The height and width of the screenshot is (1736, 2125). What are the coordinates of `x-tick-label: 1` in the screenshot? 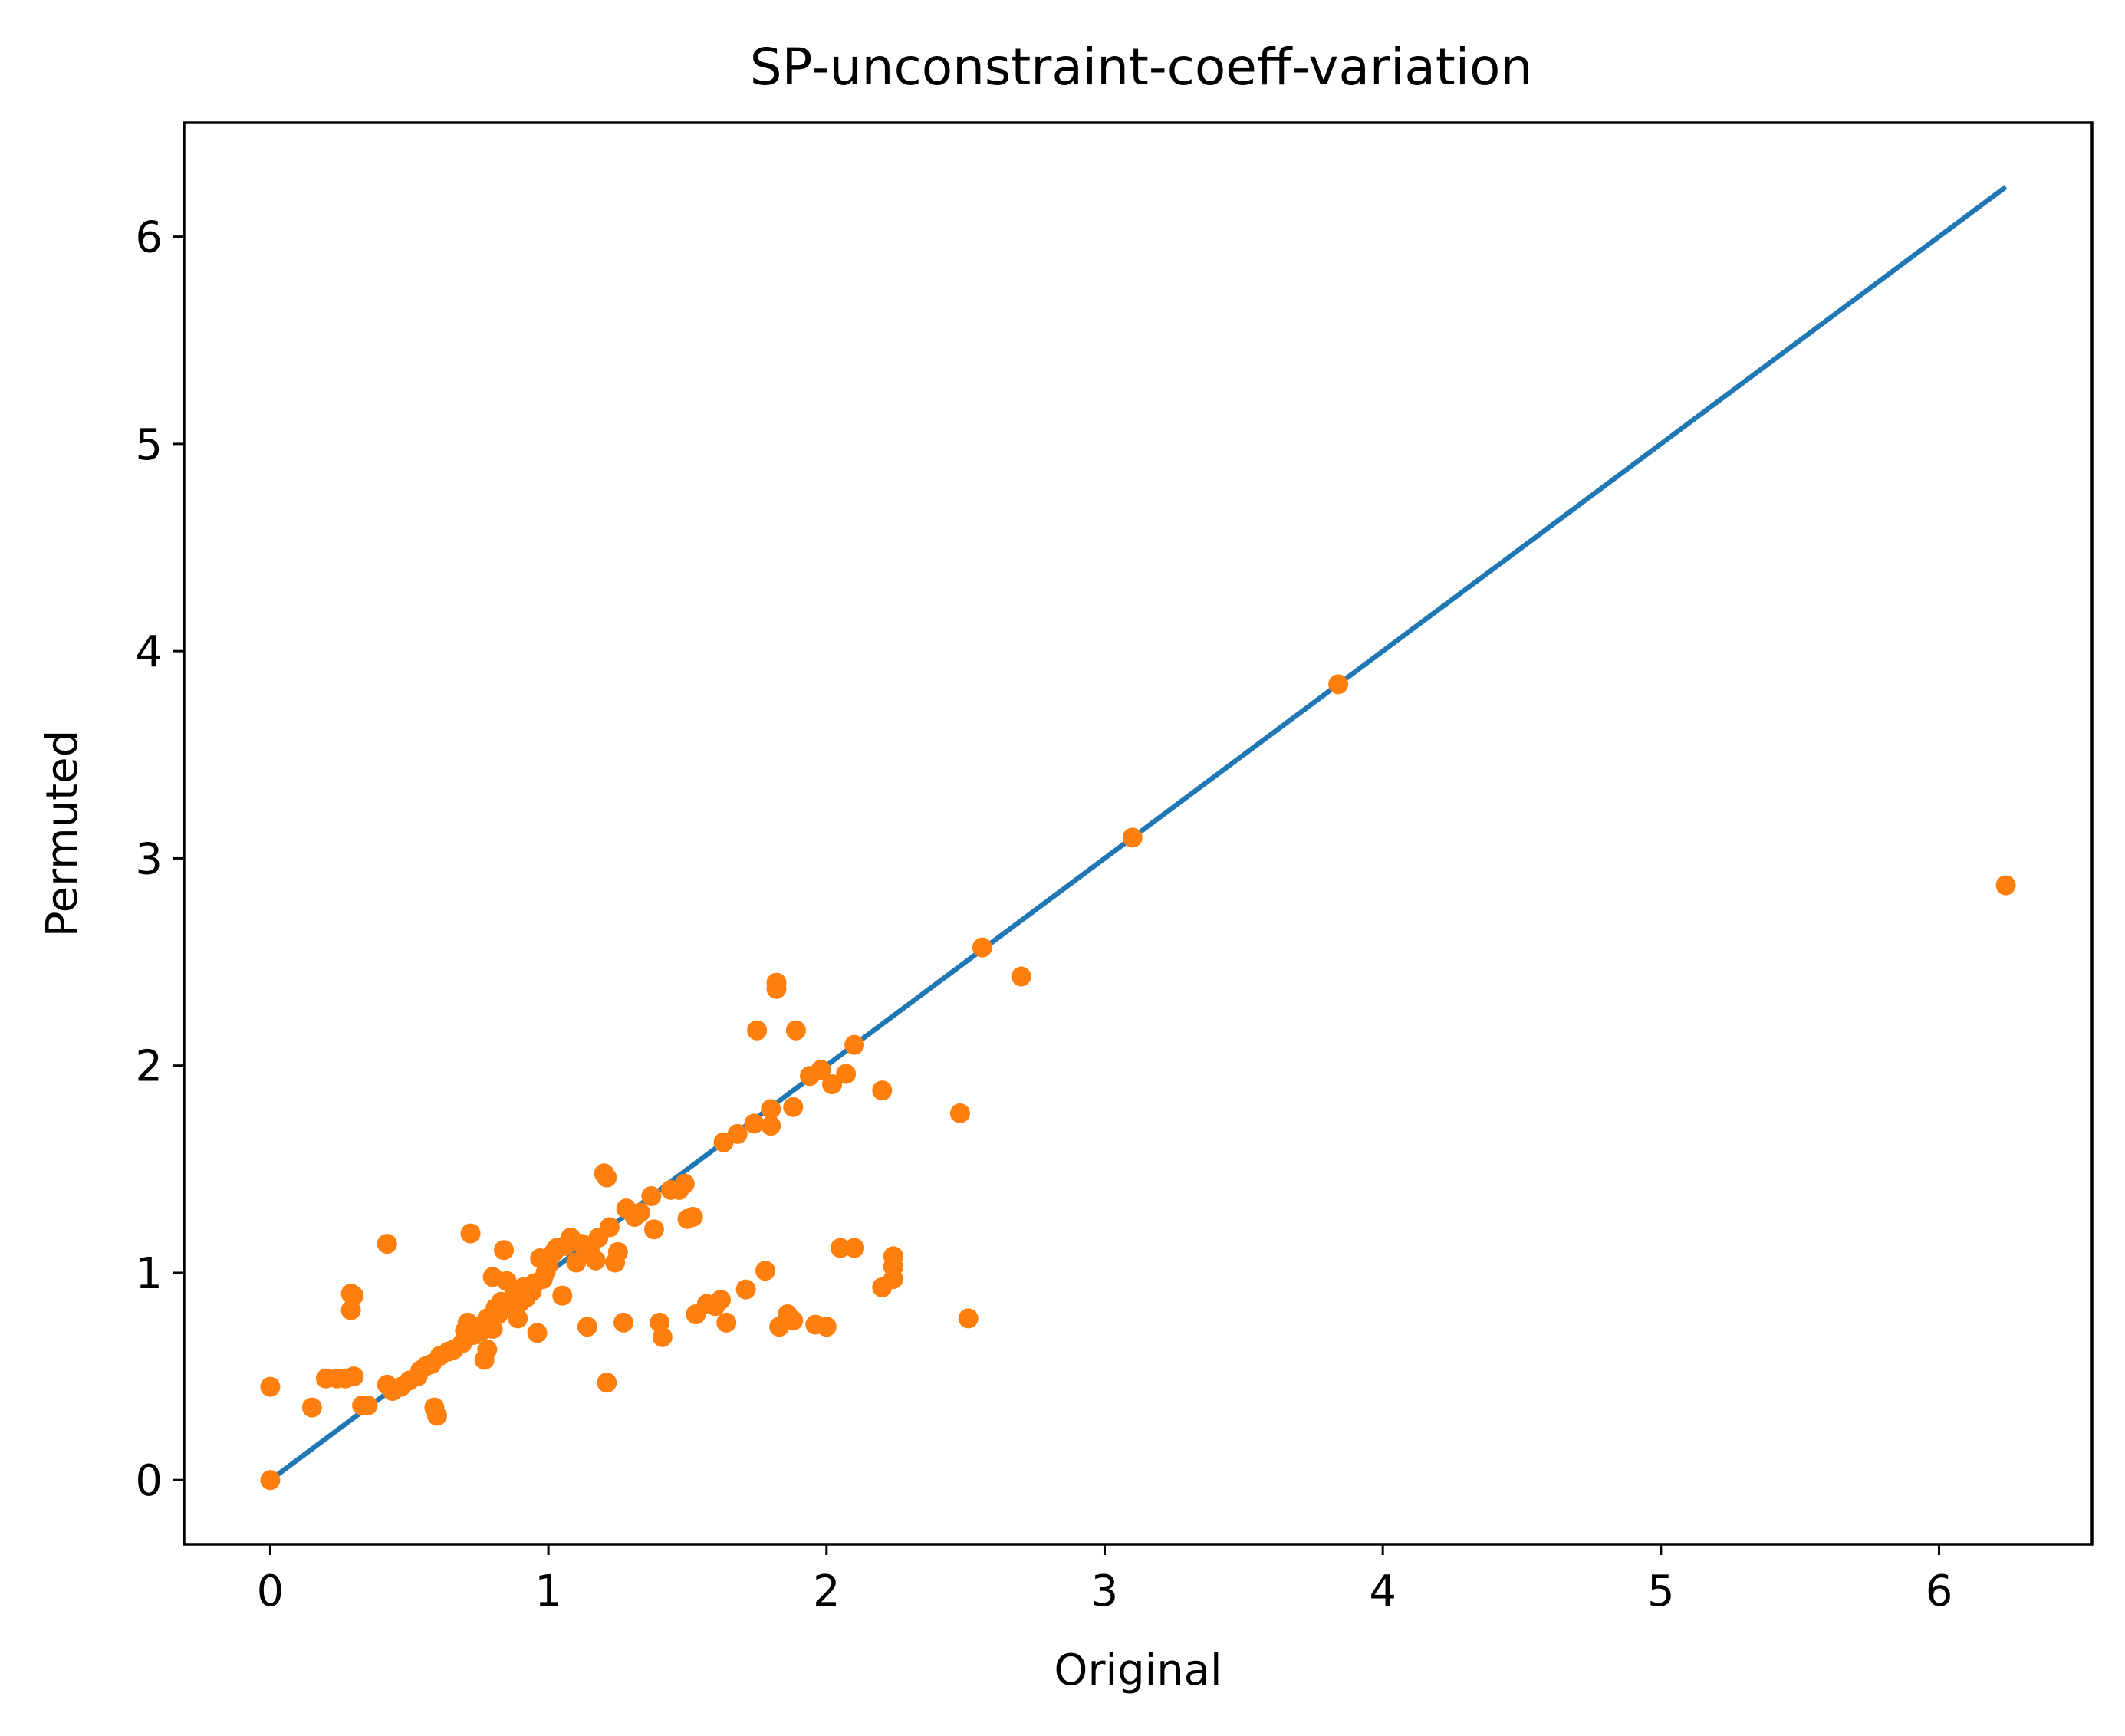 It's located at (548, 1591).